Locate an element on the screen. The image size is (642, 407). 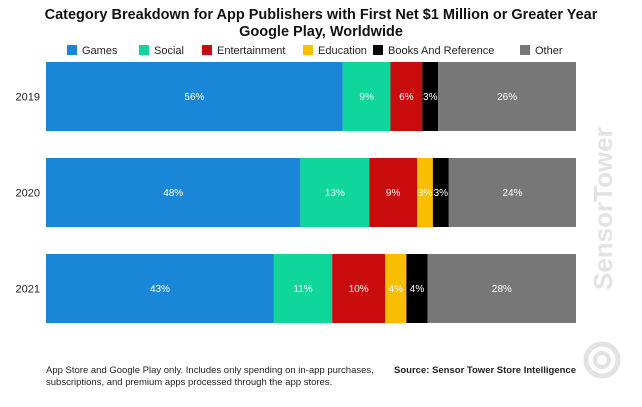
legend-label: Social is located at coordinates (169, 51).